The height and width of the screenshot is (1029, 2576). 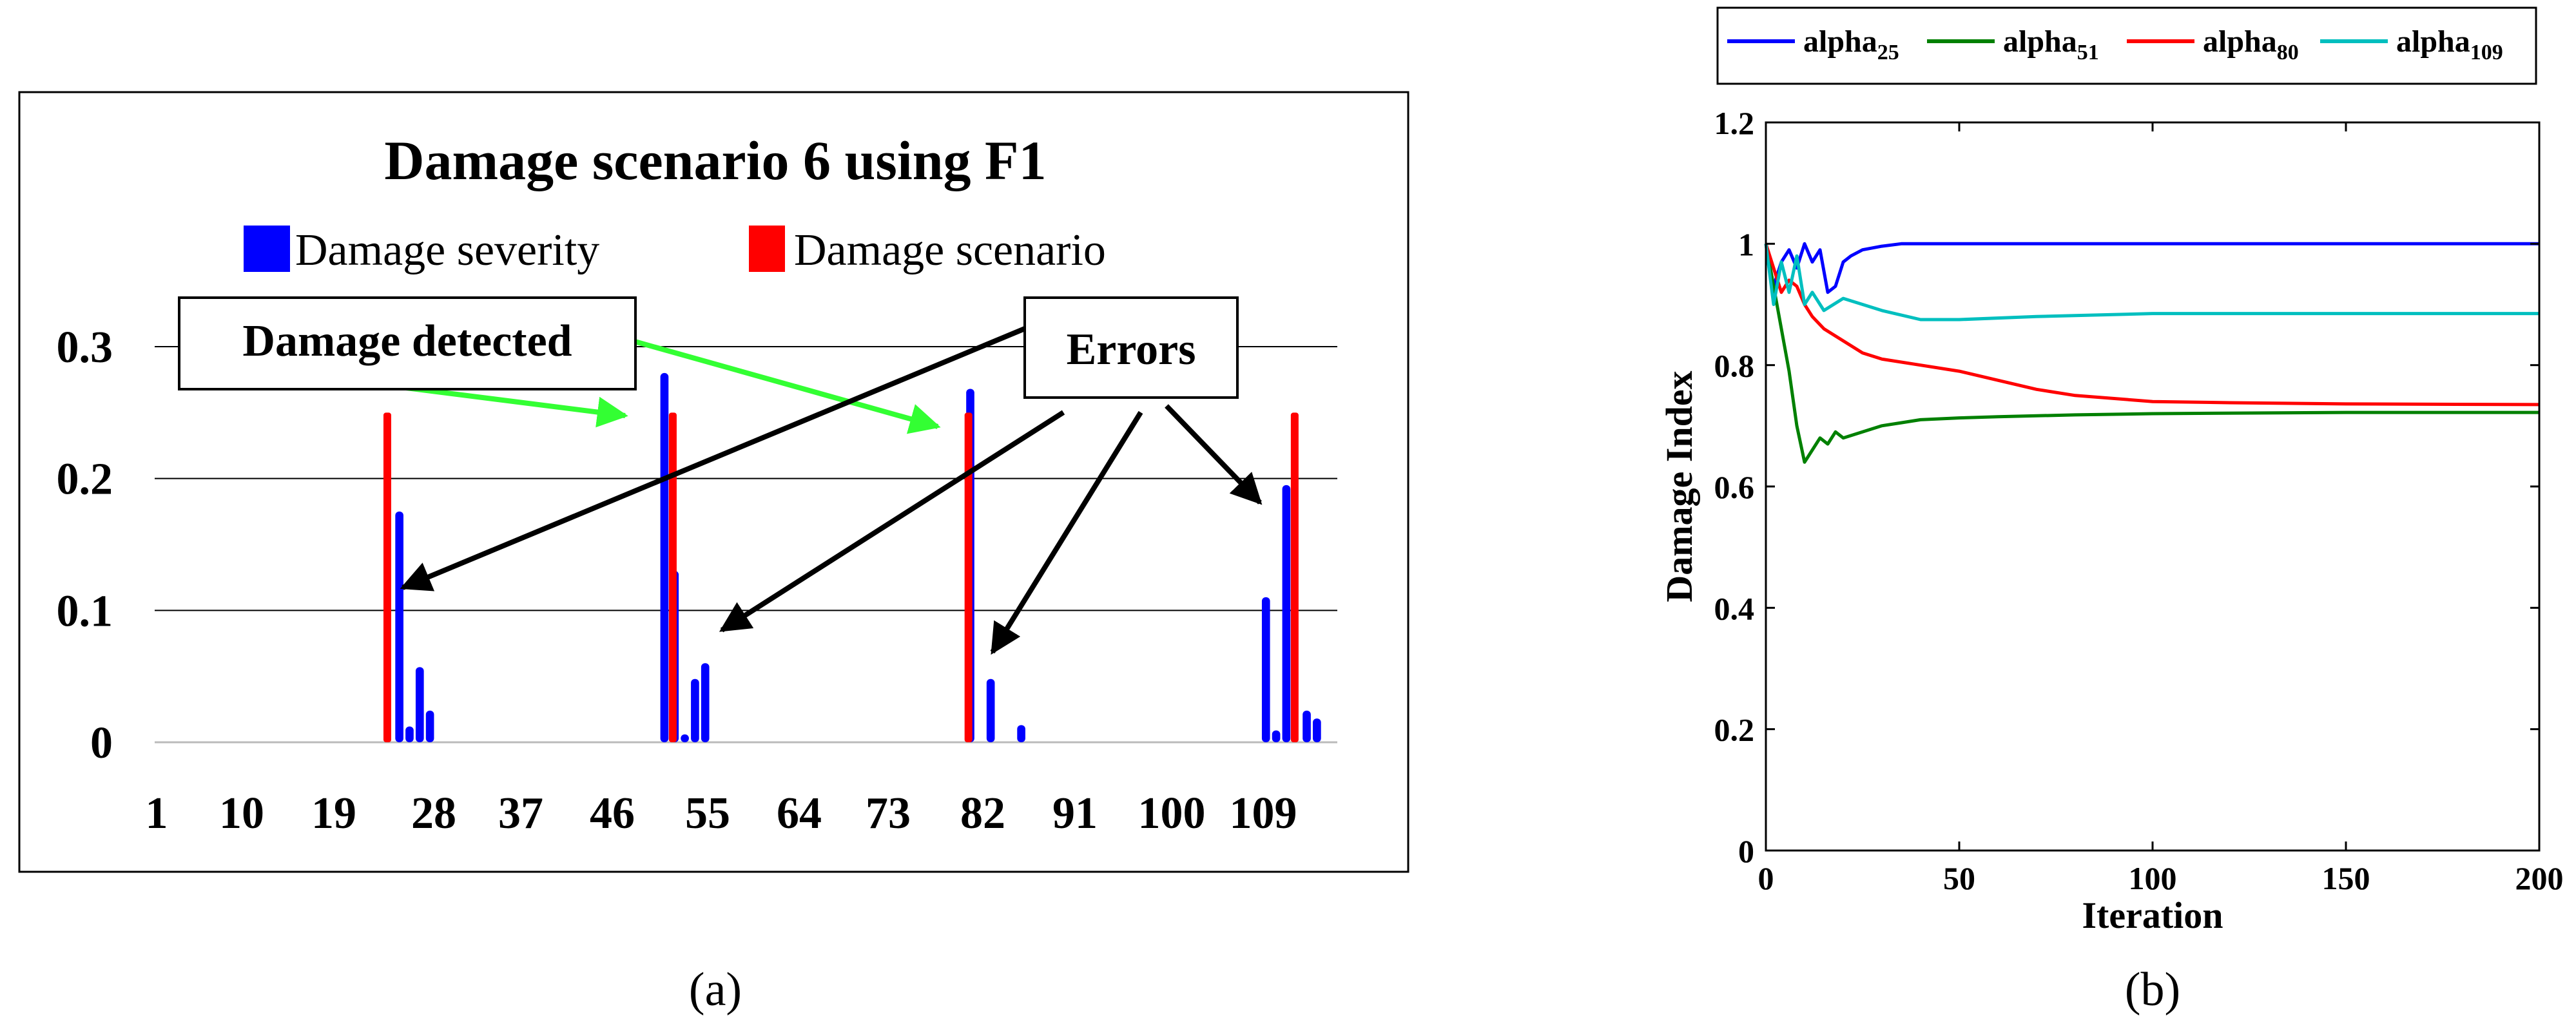 What do you see at coordinates (1766, 878) in the screenshot?
I see `x-tick-label: 0` at bounding box center [1766, 878].